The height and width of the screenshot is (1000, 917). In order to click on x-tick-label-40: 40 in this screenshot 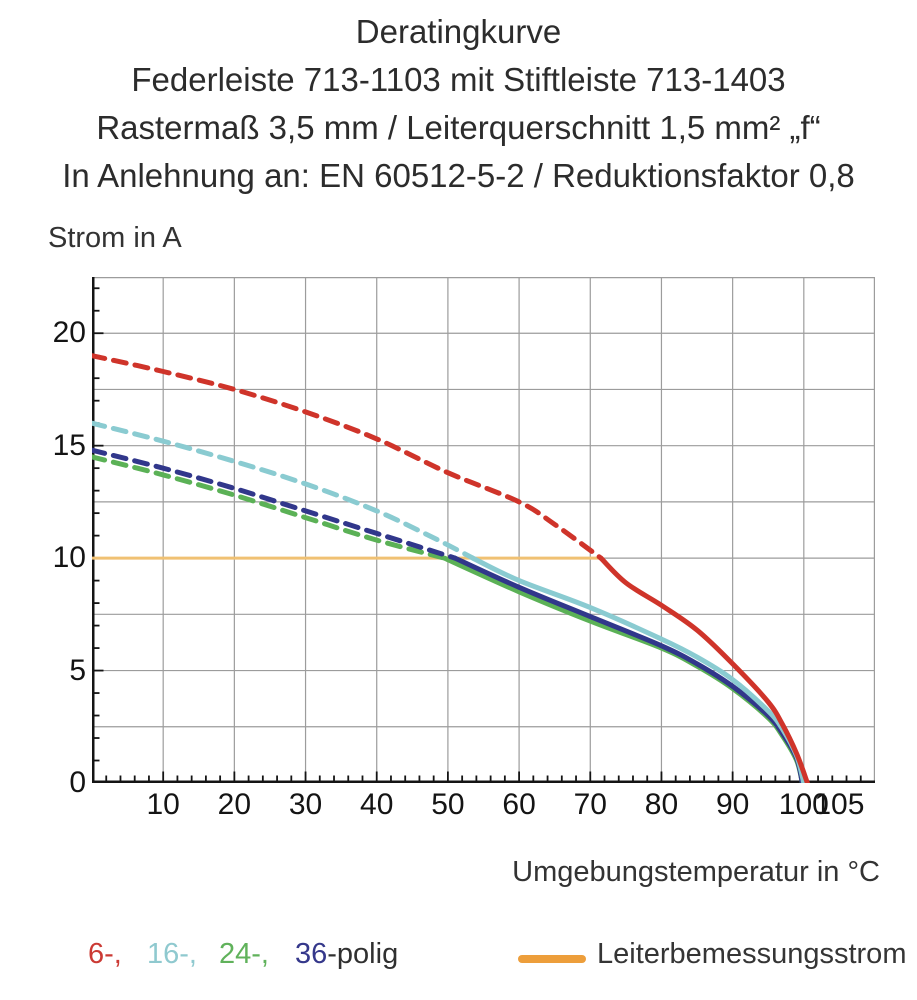, I will do `click(377, 804)`.